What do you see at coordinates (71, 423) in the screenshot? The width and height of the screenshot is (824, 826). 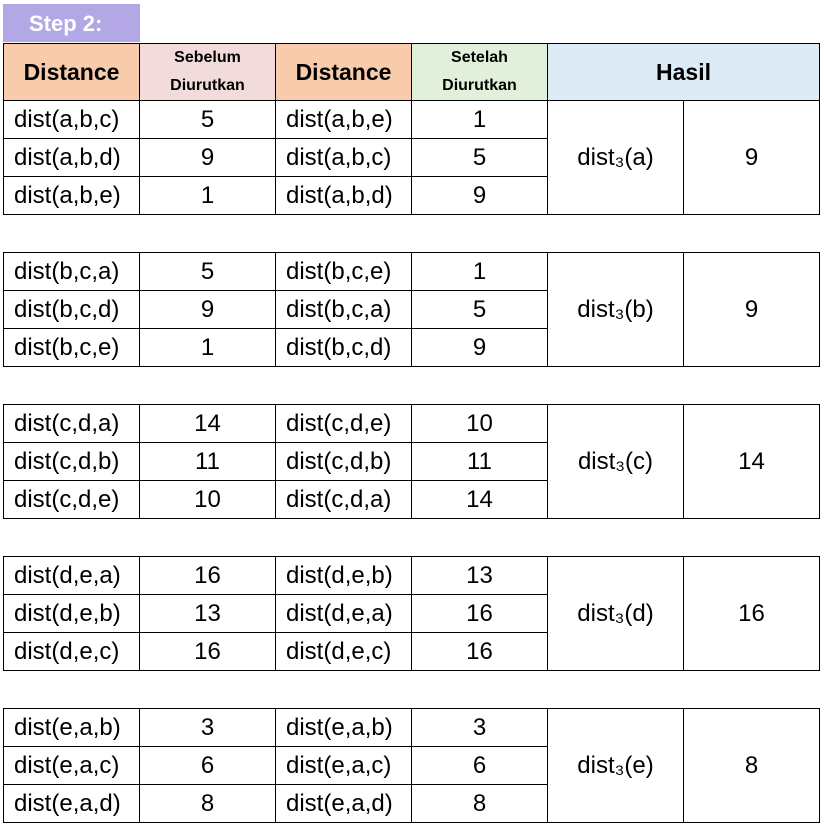 I see `before-name: dist(c,d,a)` at bounding box center [71, 423].